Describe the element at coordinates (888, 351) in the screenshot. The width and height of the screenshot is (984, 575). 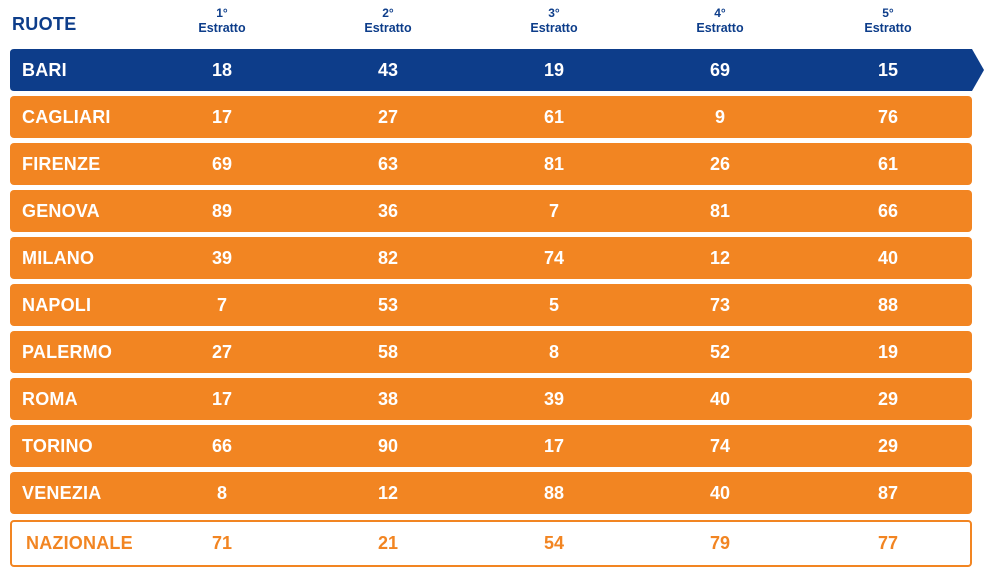
I see `row-number-5: 19` at that location.